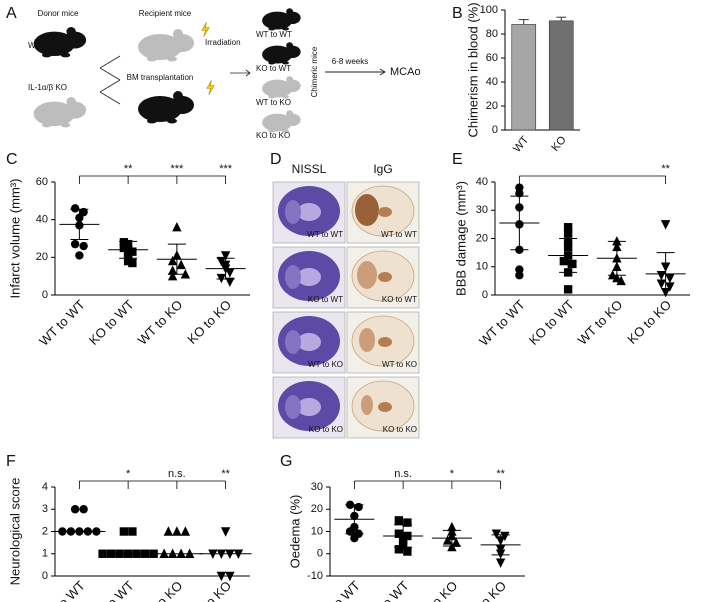 The height and width of the screenshot is (602, 709). Describe the element at coordinates (45, 509) in the screenshot. I see `y-tick-label: 3` at that location.